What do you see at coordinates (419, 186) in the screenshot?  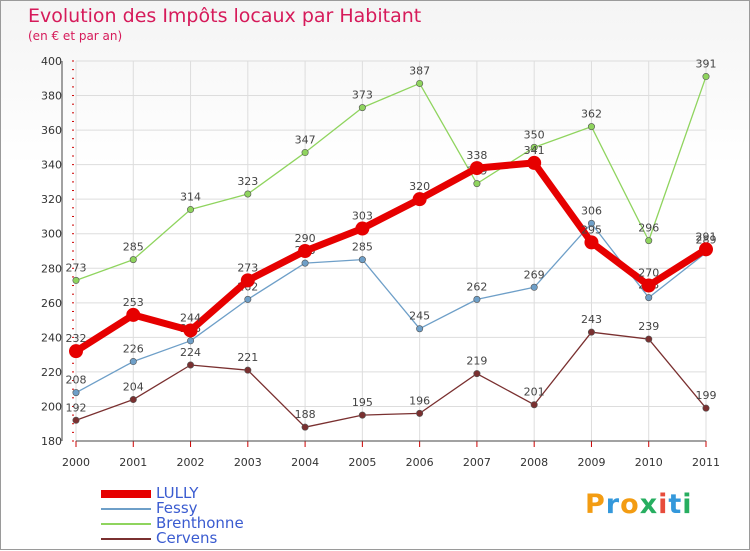 I see `data-label-lully: 320` at bounding box center [419, 186].